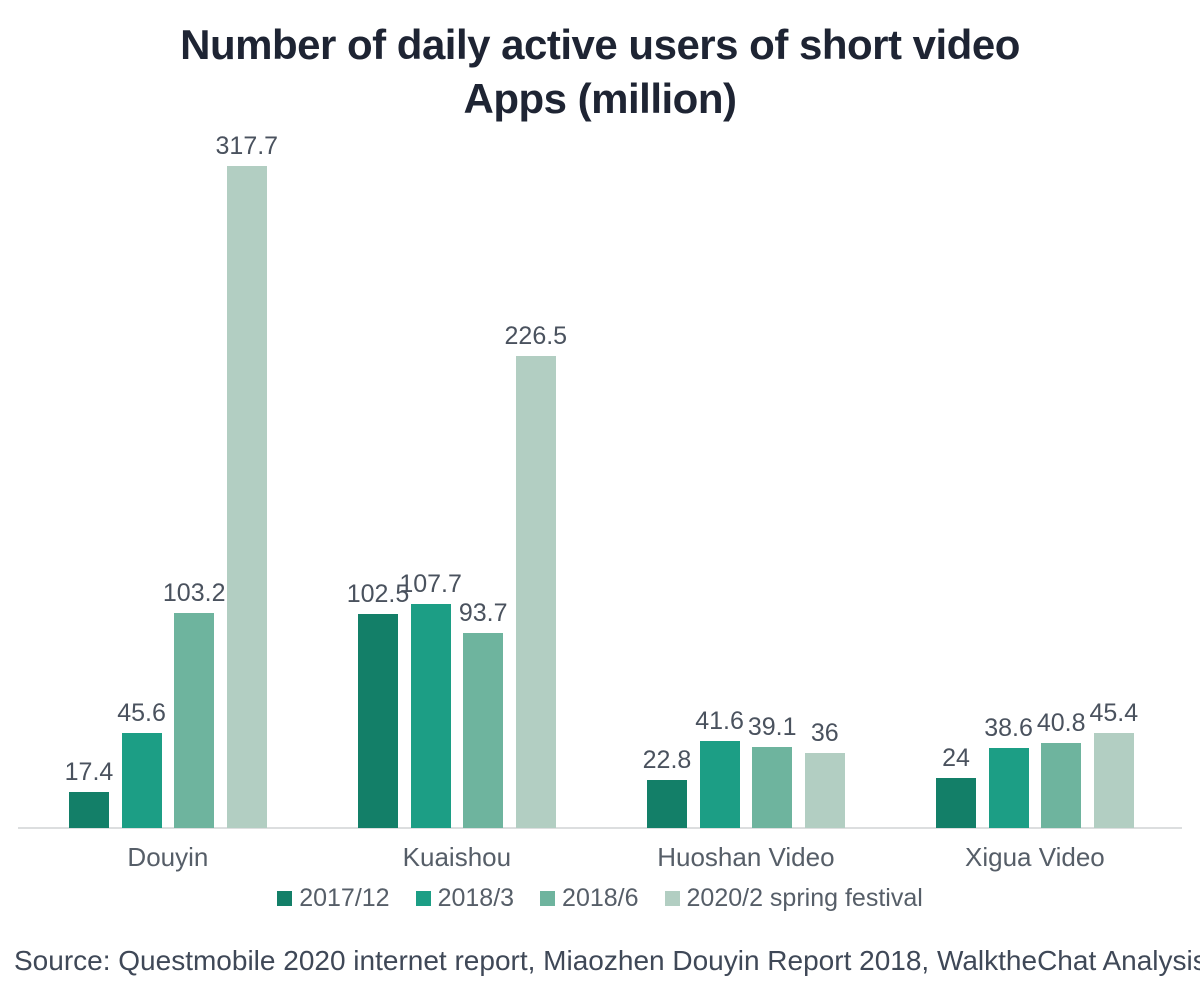  I want to click on bar-value-label: 22.8, so click(667, 760).